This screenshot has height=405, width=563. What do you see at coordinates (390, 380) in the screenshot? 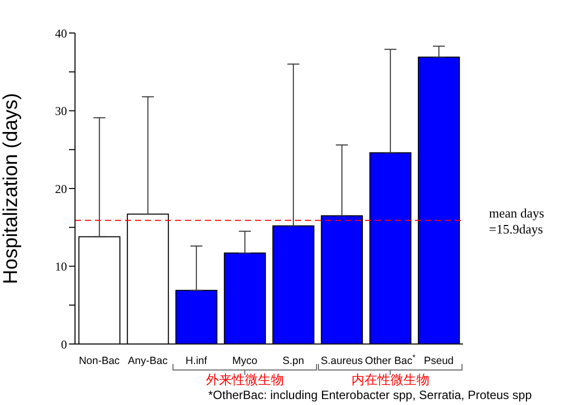
I see `text: 内在性微生物` at bounding box center [390, 380].